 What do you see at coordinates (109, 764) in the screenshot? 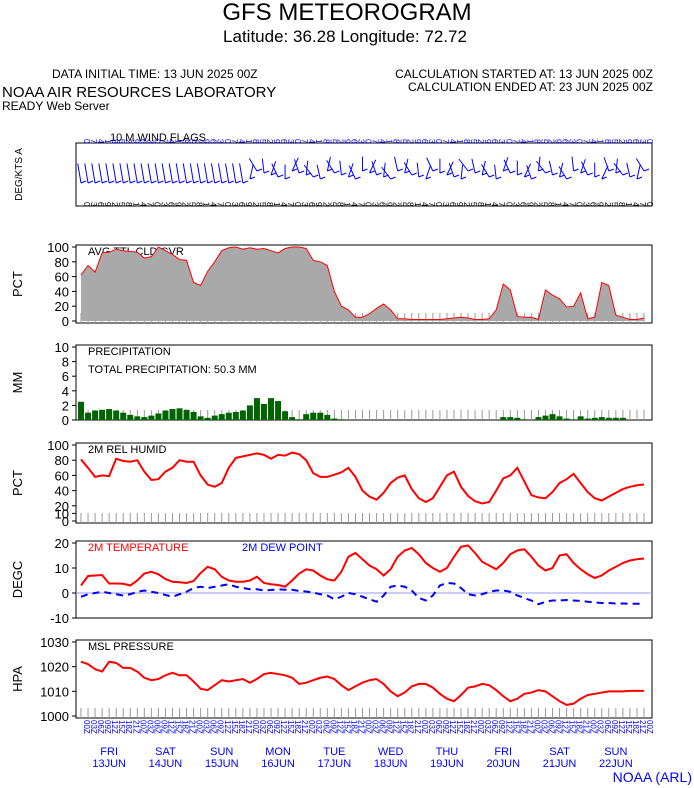
I see `date-label: 13JUN` at bounding box center [109, 764].